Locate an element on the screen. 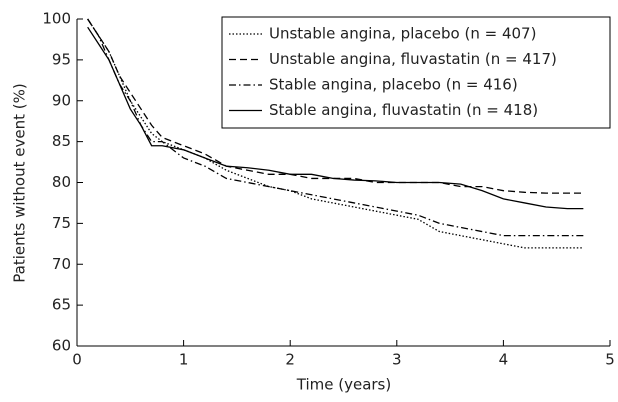 Image resolution: width=618 pixels, height=402 pixels. legend-label: Unstable angina, fluvastatin (n = 417) is located at coordinates (413, 59).